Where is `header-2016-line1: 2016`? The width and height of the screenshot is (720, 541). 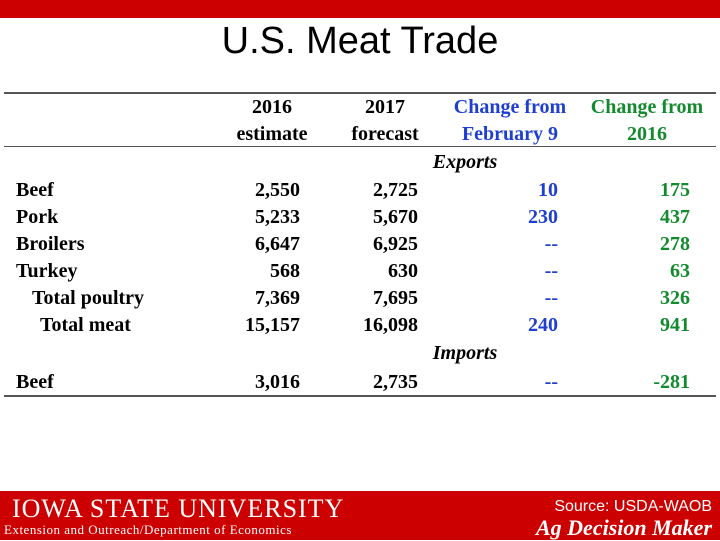 header-2016-line1: 2016 is located at coordinates (272, 107).